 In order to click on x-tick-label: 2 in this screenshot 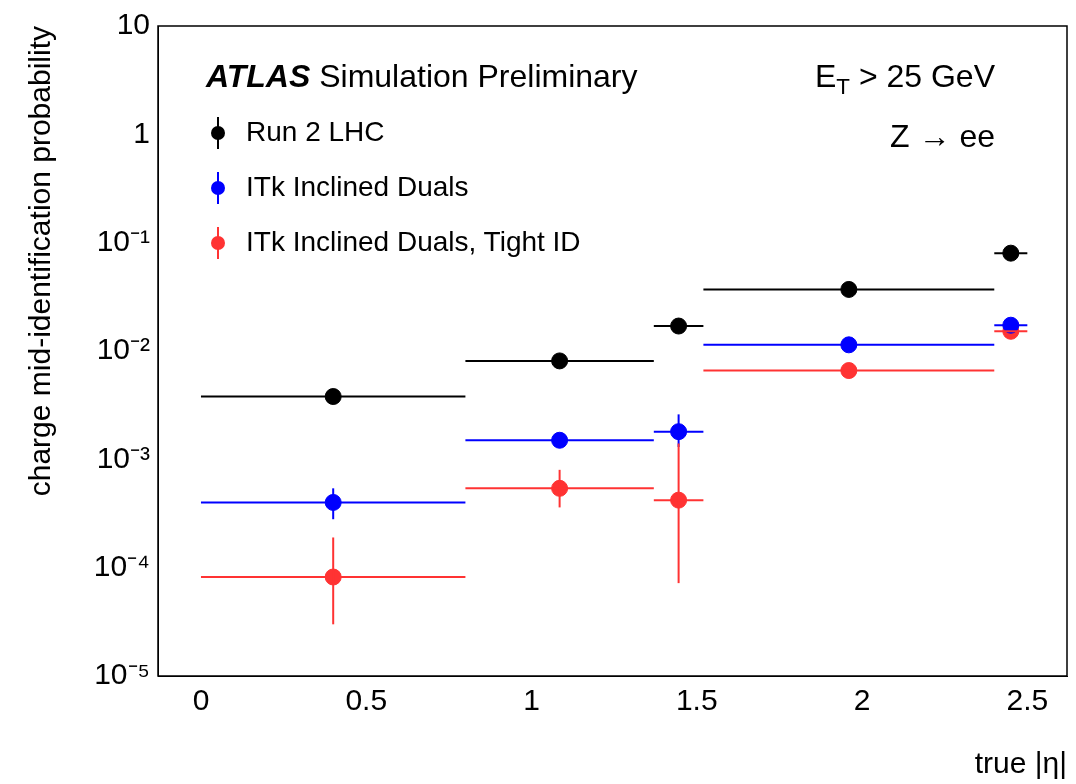, I will do `click(862, 700)`.